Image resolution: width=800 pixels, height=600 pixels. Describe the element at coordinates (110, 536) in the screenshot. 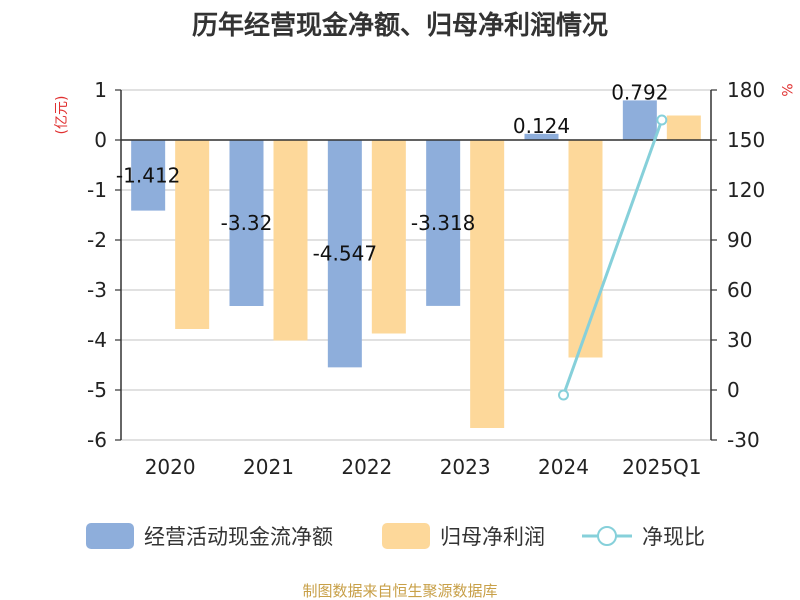

I see `legend-swatch-cashflow` at that location.